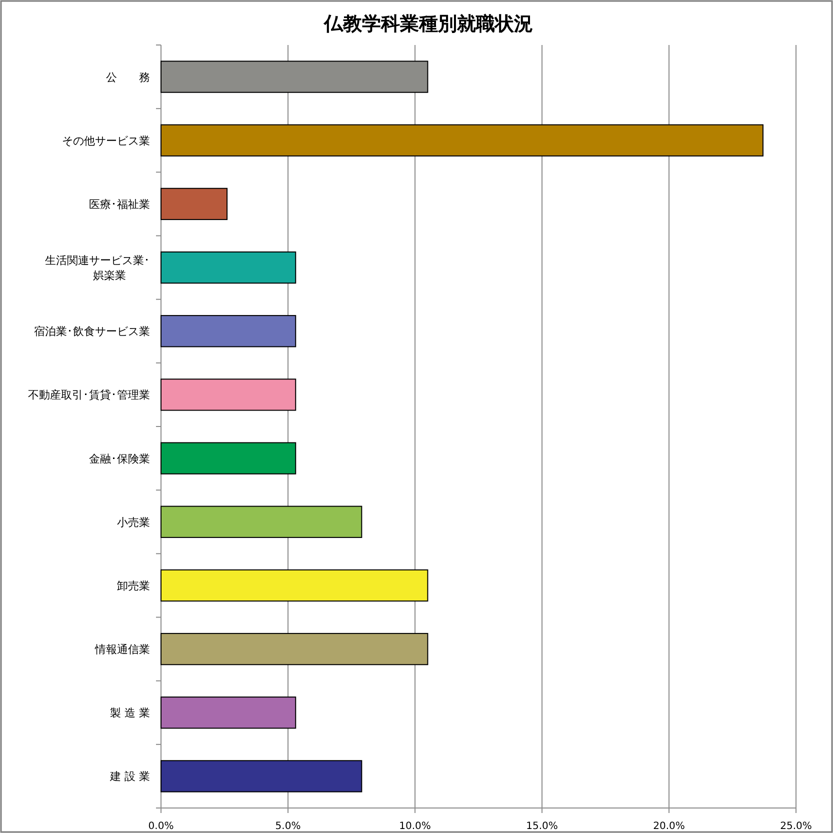  What do you see at coordinates (122, 649) in the screenshot?
I see `y-tick-label: 情報通信業` at bounding box center [122, 649].